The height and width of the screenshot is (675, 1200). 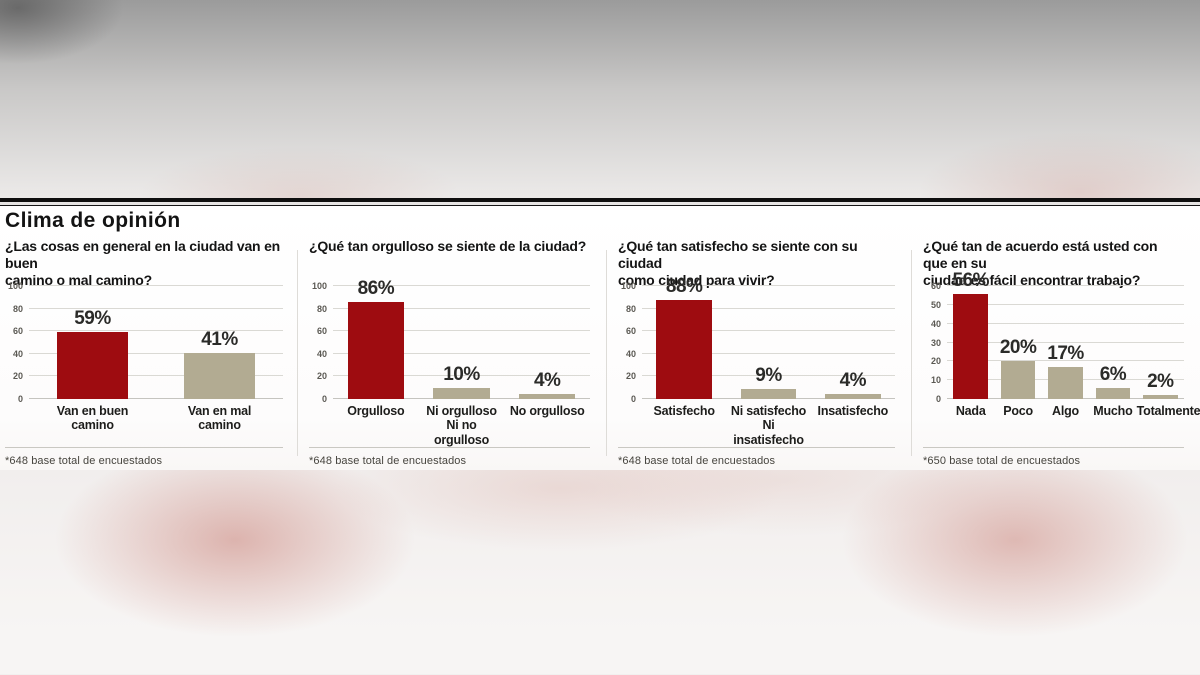 What do you see at coordinates (935, 380) in the screenshot?
I see `y-tick-label: 10` at bounding box center [935, 380].